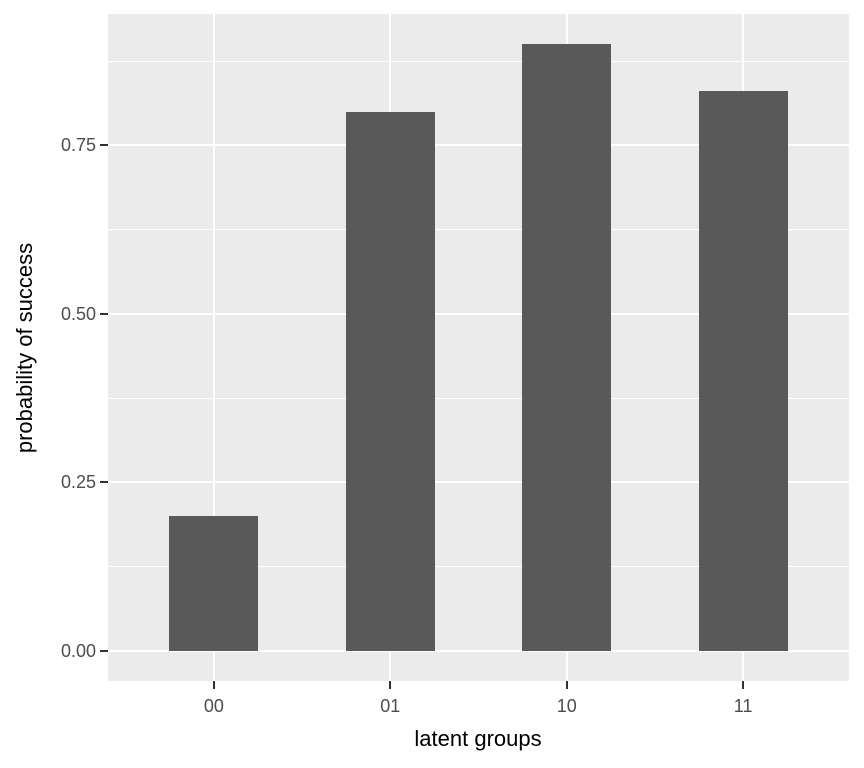 This screenshot has height=768, width=864. What do you see at coordinates (478, 738) in the screenshot?
I see `x-axis-title: latent groups` at bounding box center [478, 738].